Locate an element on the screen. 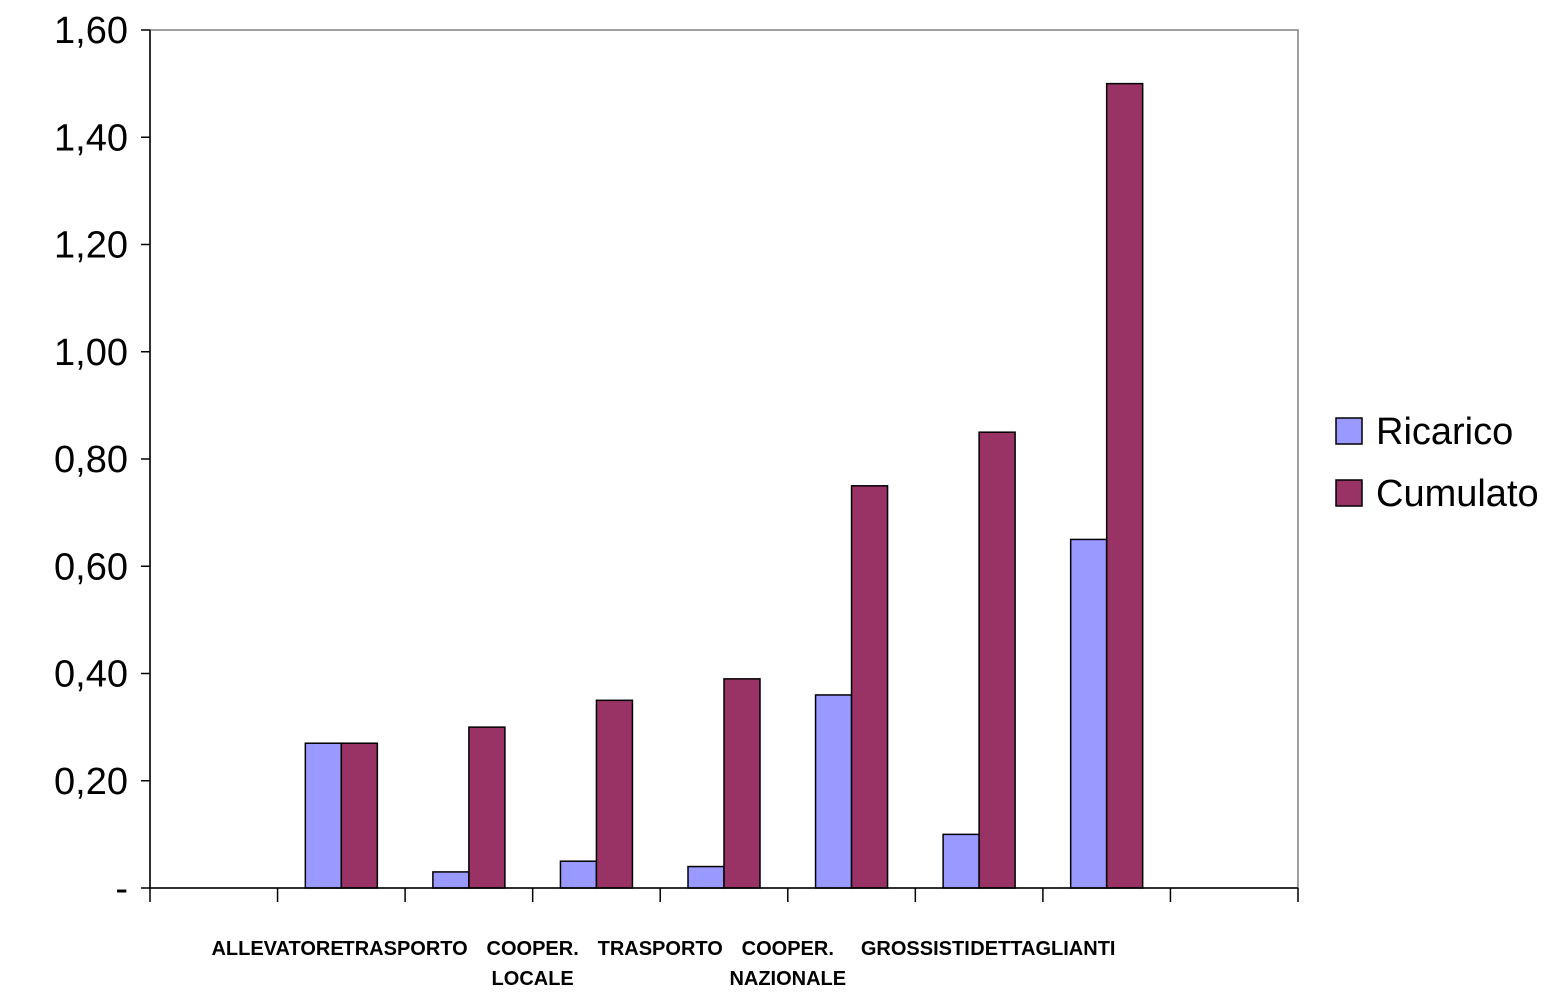  legend-swatch-cumulato is located at coordinates (1349, 493).